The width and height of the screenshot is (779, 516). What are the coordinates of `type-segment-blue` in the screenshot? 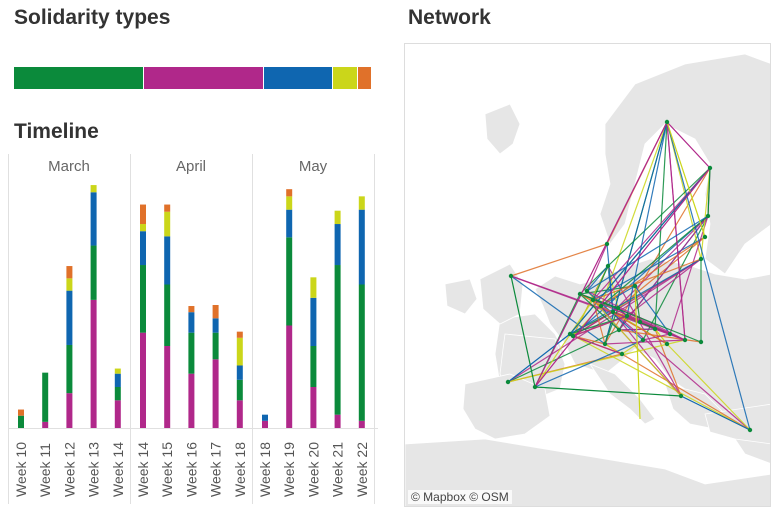 It's located at (298, 78).